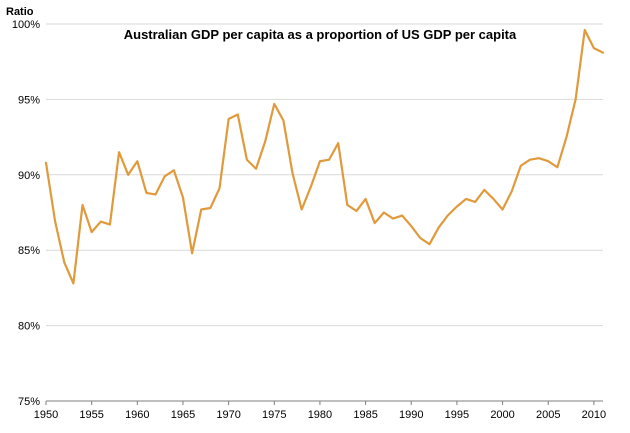 The height and width of the screenshot is (433, 630). What do you see at coordinates (228, 415) in the screenshot?
I see `x-tick-label: 1970` at bounding box center [228, 415].